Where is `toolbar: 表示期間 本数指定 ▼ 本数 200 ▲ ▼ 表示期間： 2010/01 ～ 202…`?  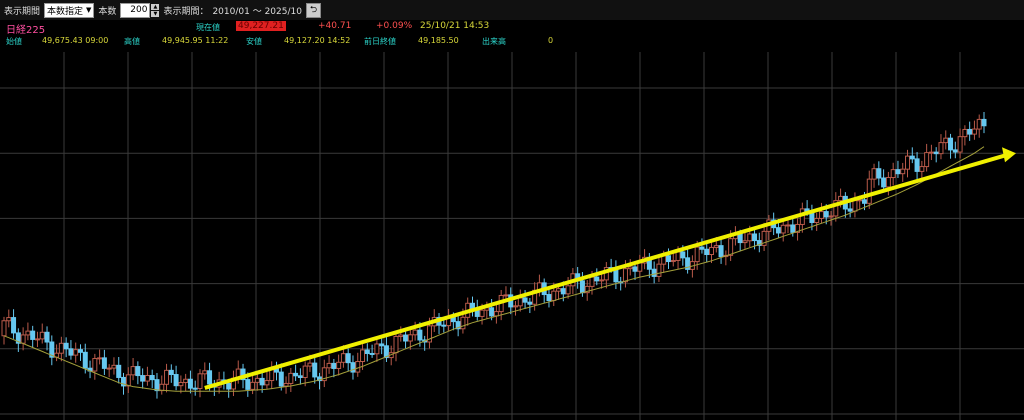
toolbar: 表示期間 本数指定 ▼ 本数 200 ▲ ▼ 表示期間： 2010/01 ～ 202… is located at coordinates (512, 10).